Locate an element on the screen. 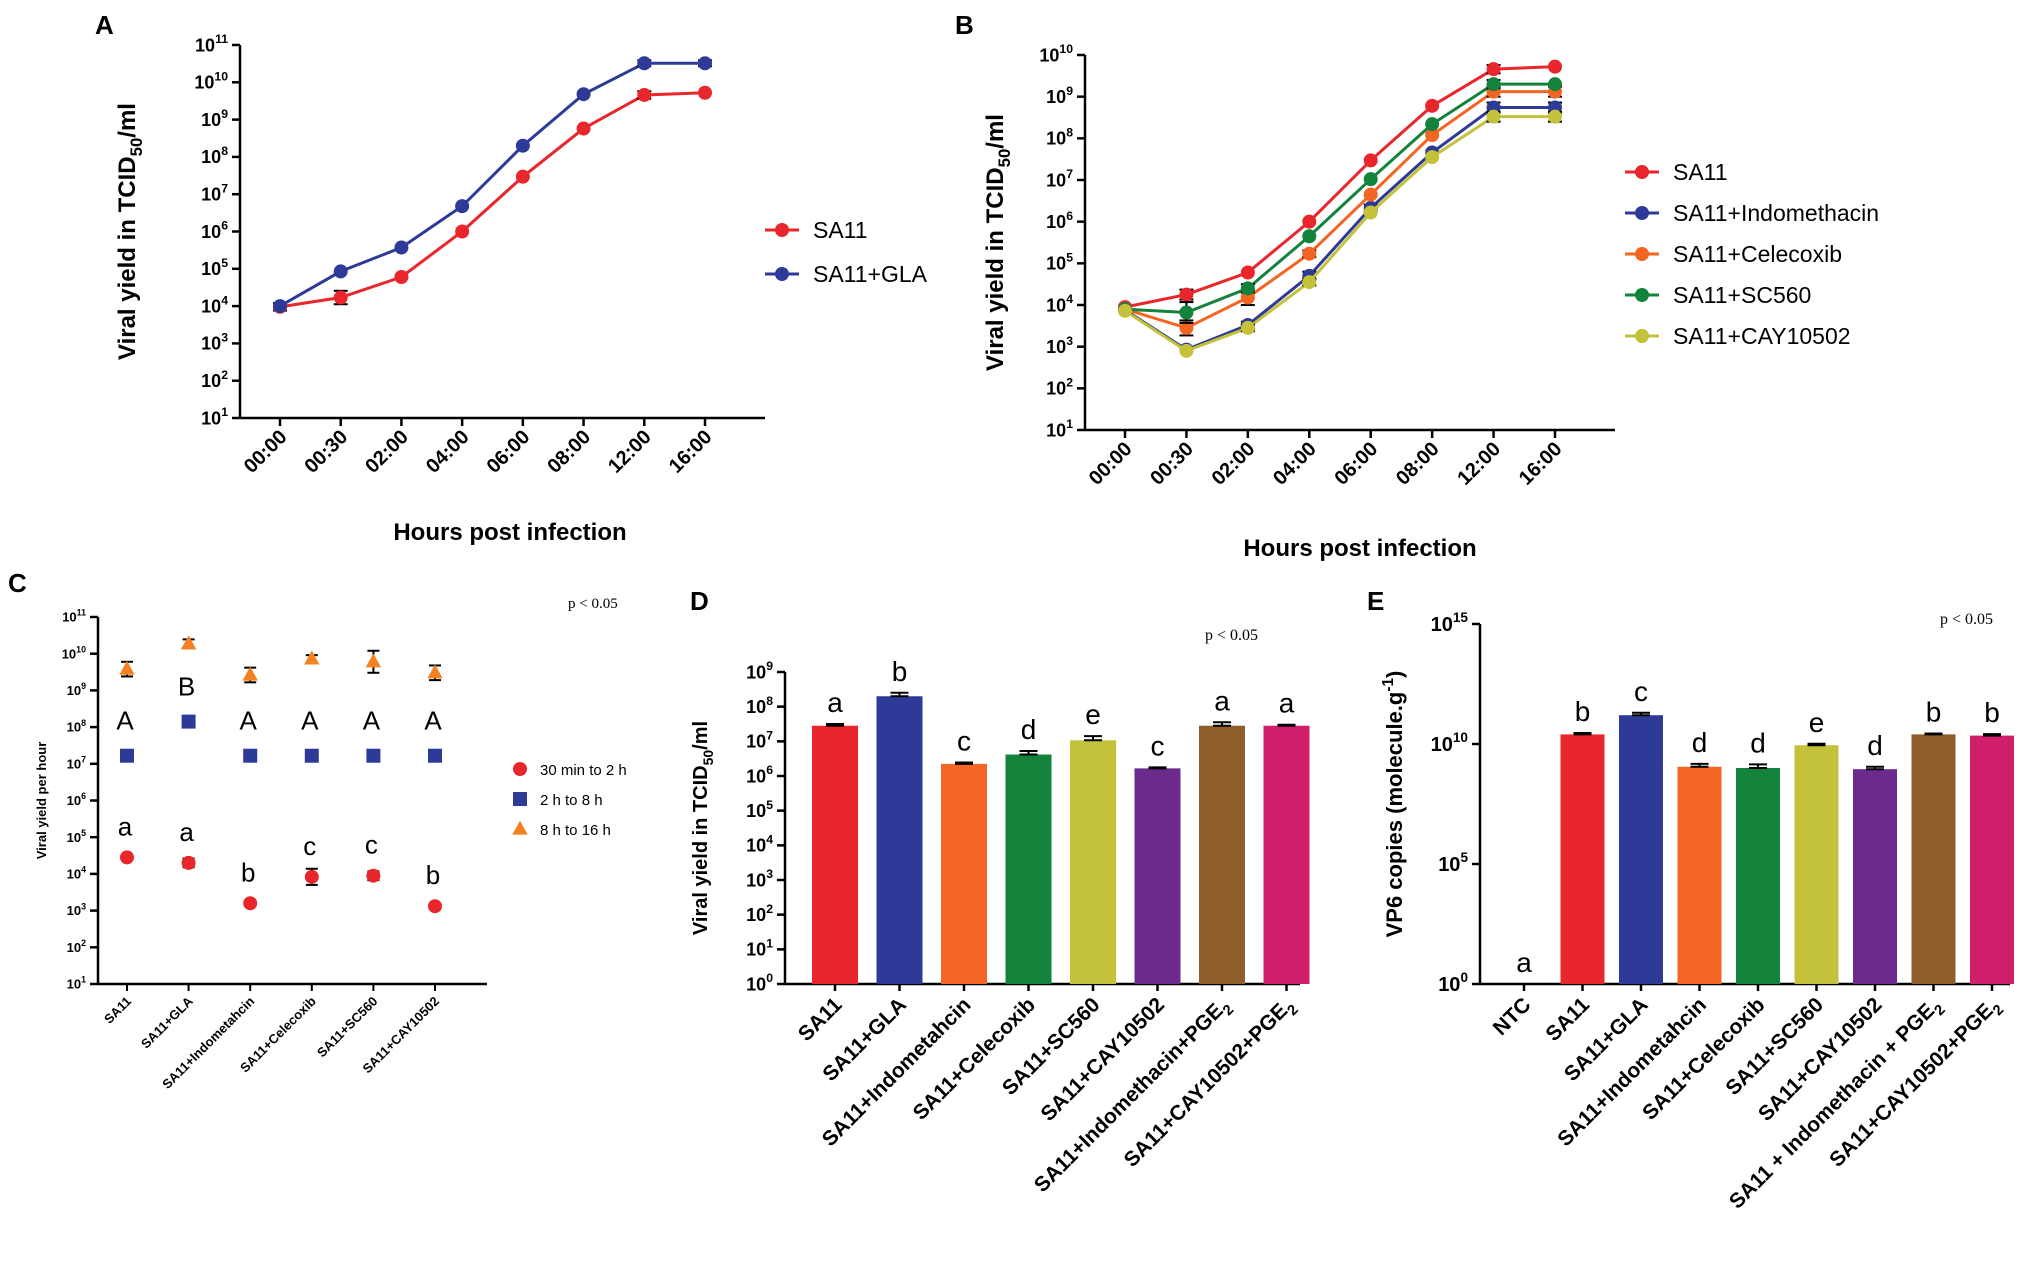 This screenshot has width=2033, height=1267. series-SA11+GLA is located at coordinates (492, 185).